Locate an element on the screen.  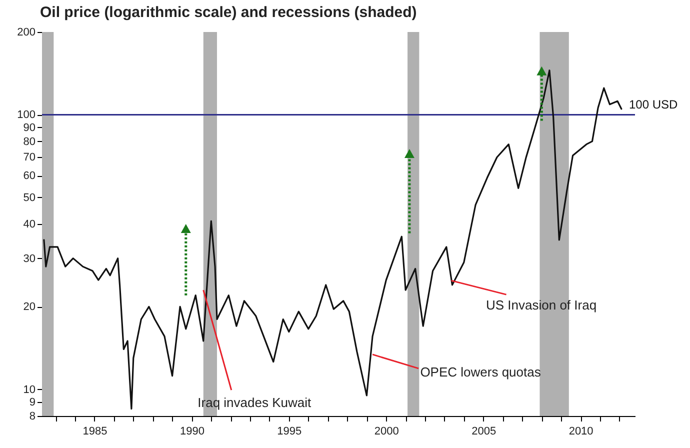
x-tick-label: 1985 is located at coordinates (95, 432).